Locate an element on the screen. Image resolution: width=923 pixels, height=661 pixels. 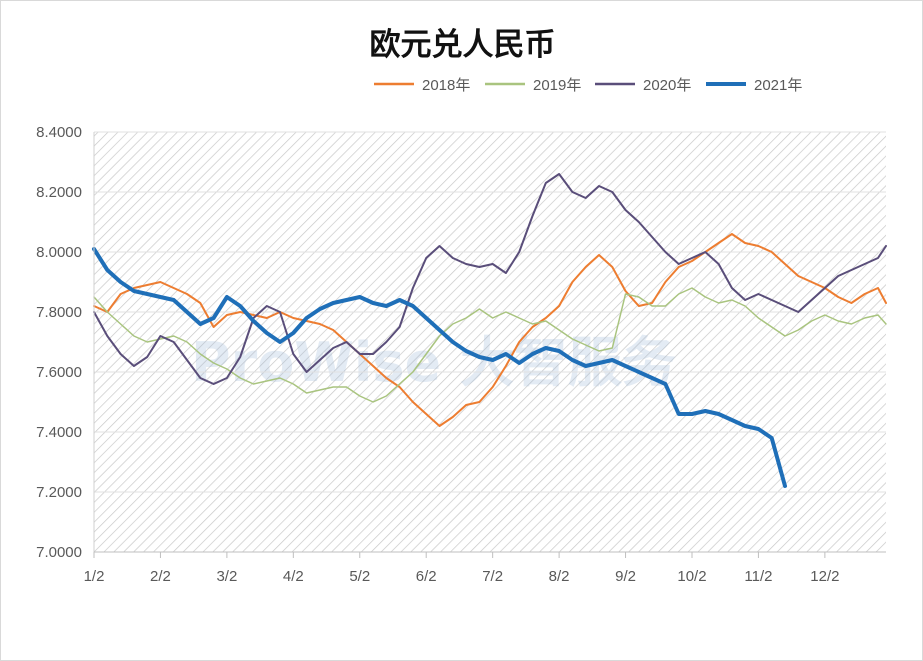
x-tick-label: 5/2 is located at coordinates (359, 576).